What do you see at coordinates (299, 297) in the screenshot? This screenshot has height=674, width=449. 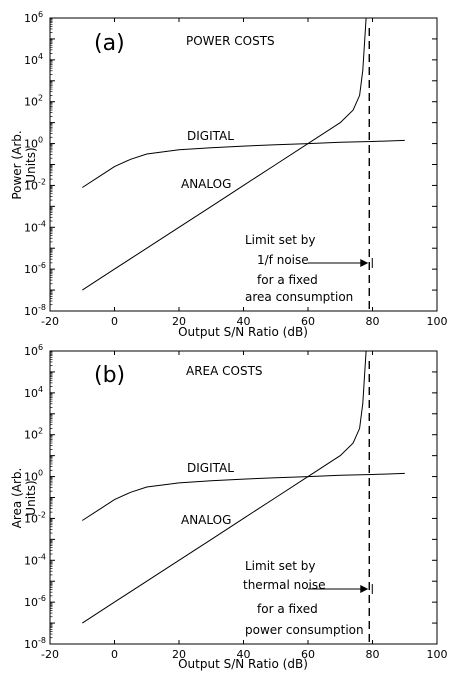 I see `panel-a-annotation-line-4: area consumption` at bounding box center [299, 297].